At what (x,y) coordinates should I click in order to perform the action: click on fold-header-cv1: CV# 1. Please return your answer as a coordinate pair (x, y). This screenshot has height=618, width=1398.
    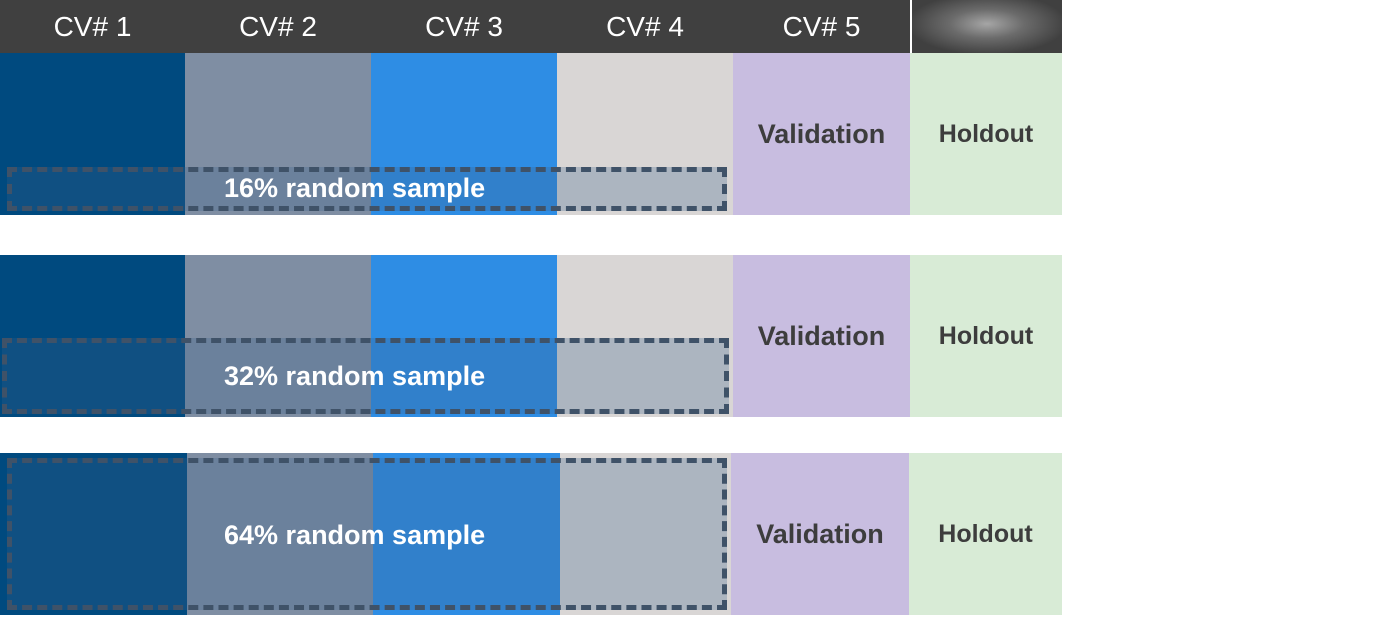
    Looking at the image, I should click on (92, 26).